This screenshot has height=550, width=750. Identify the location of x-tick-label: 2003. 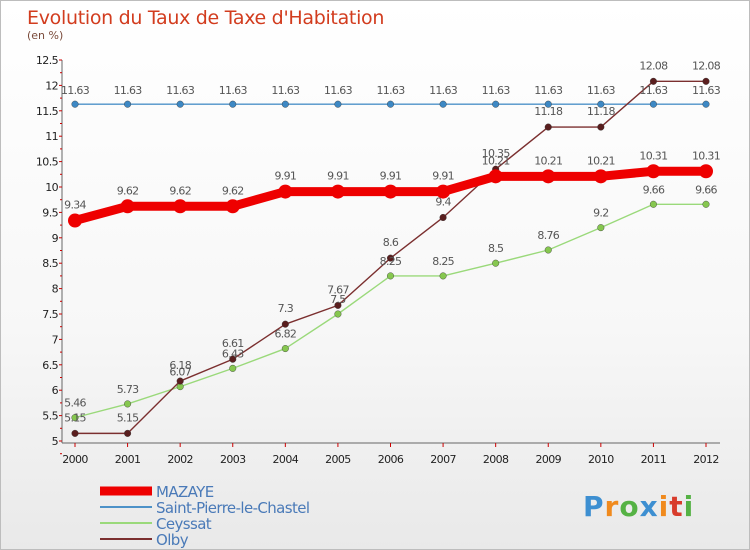
(233, 459).